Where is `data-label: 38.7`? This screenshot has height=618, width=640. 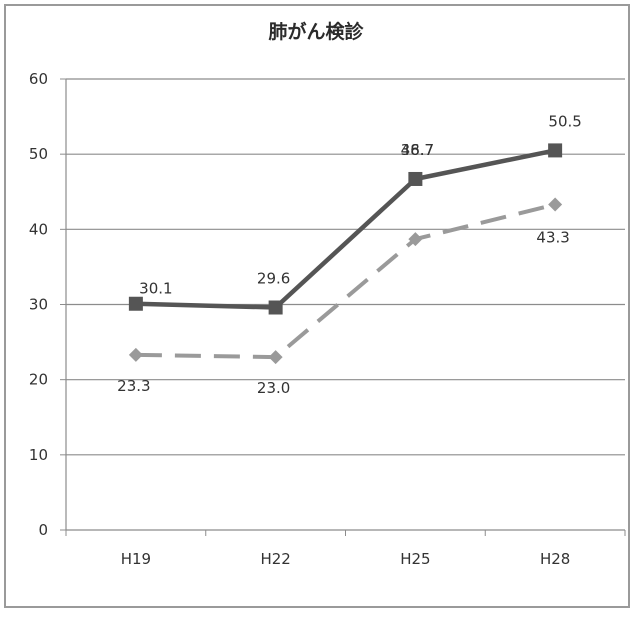
data-label: 38.7 is located at coordinates (417, 150).